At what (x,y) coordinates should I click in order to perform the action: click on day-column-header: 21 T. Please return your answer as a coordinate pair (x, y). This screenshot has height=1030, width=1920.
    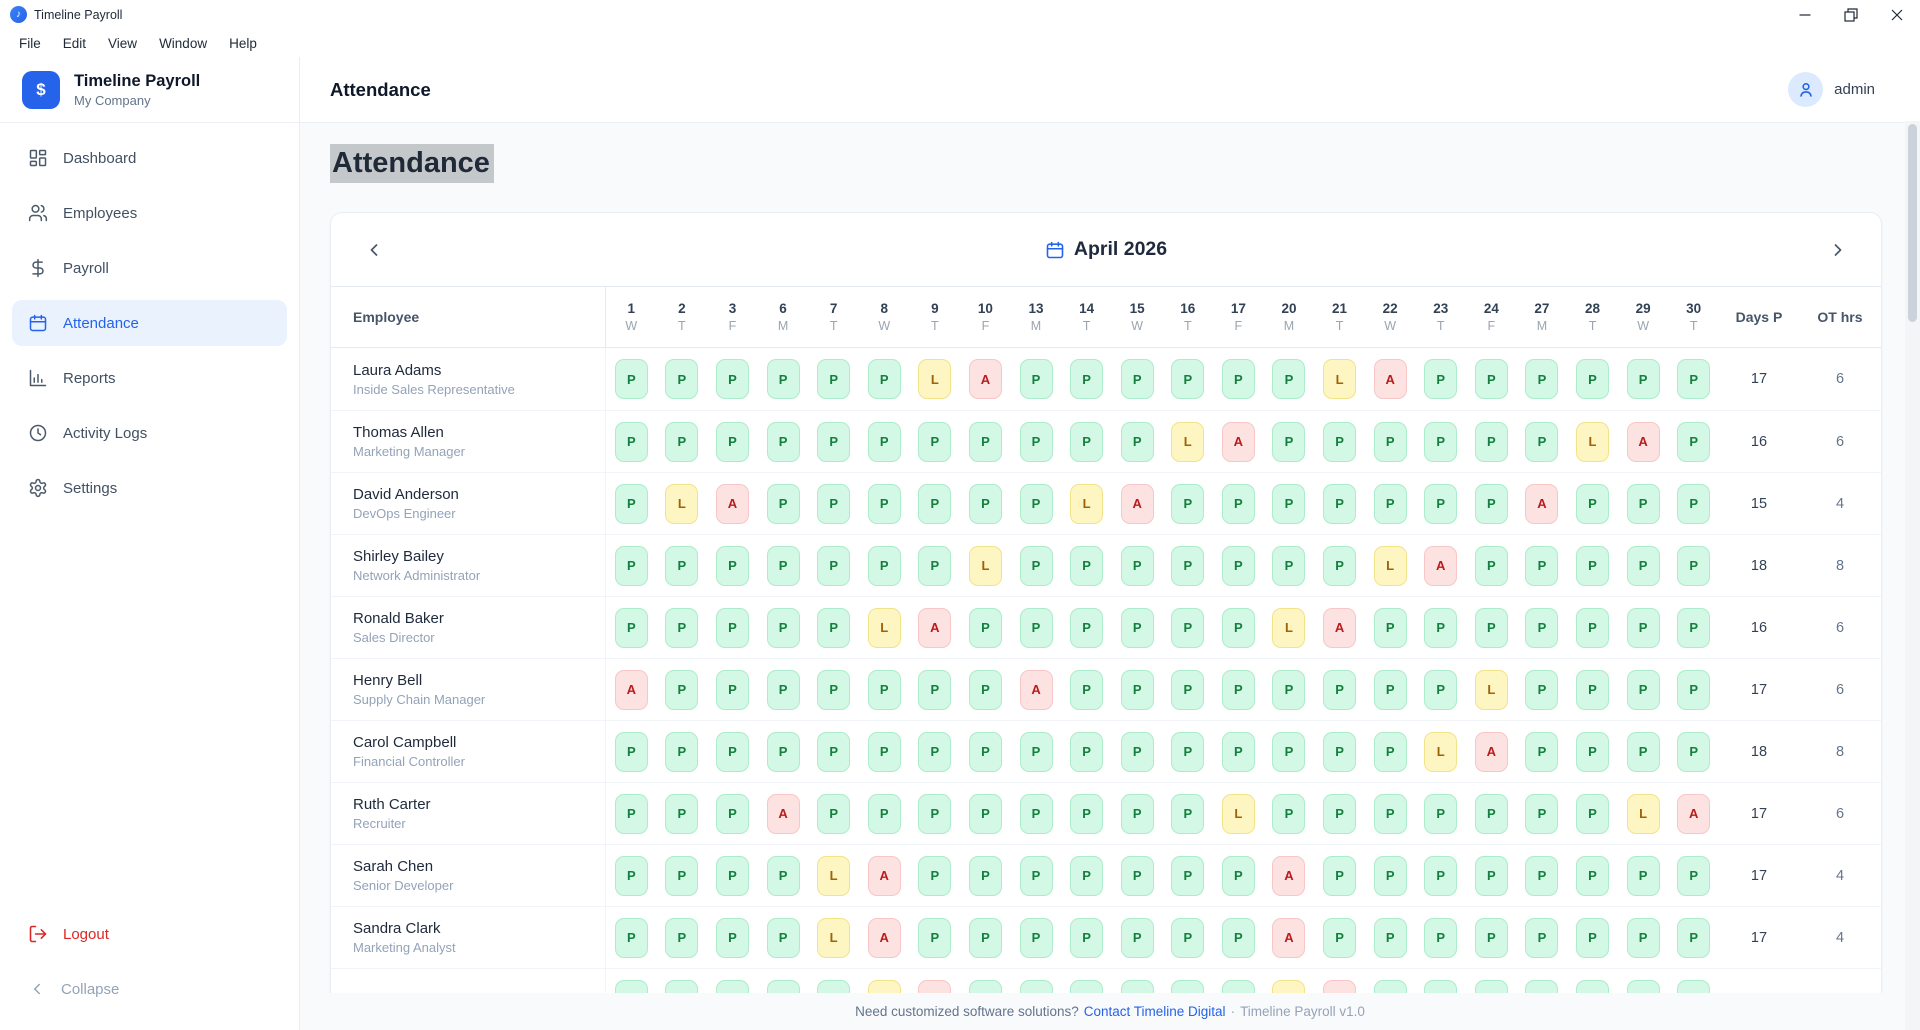
    Looking at the image, I should click on (1339, 317).